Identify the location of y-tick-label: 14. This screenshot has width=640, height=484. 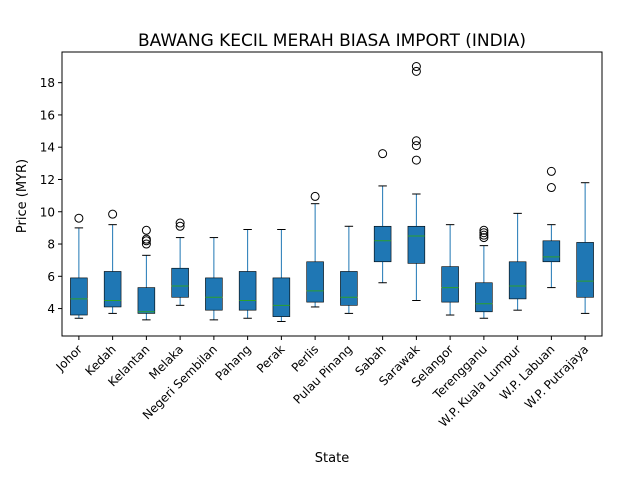
(47, 148).